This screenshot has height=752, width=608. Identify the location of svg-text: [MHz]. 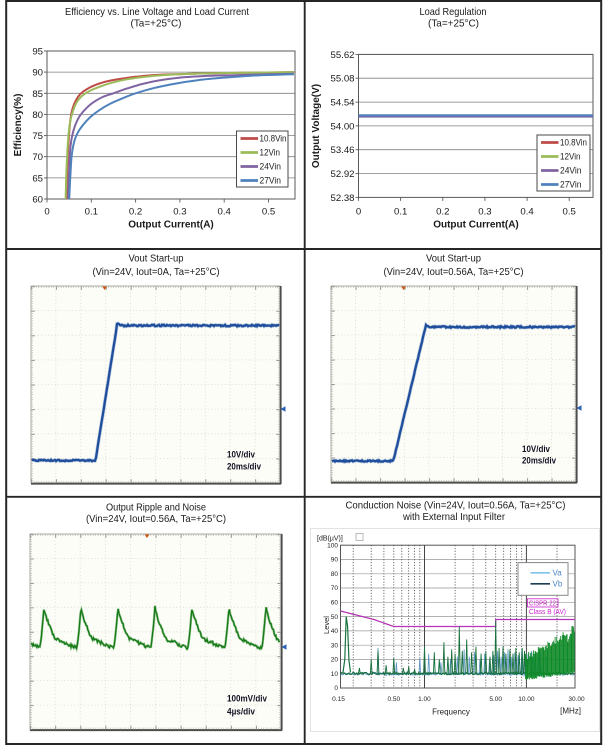
(570, 711).